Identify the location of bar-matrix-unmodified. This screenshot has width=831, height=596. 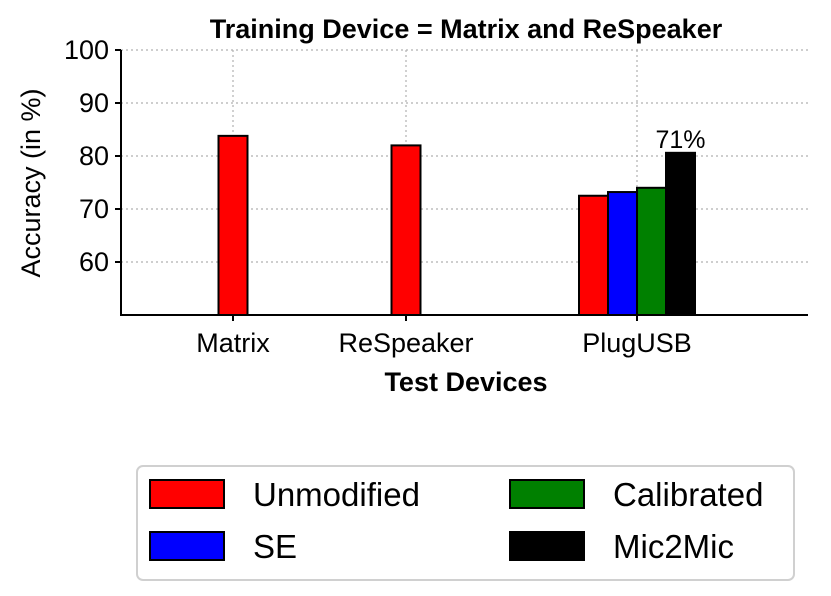
(233, 225).